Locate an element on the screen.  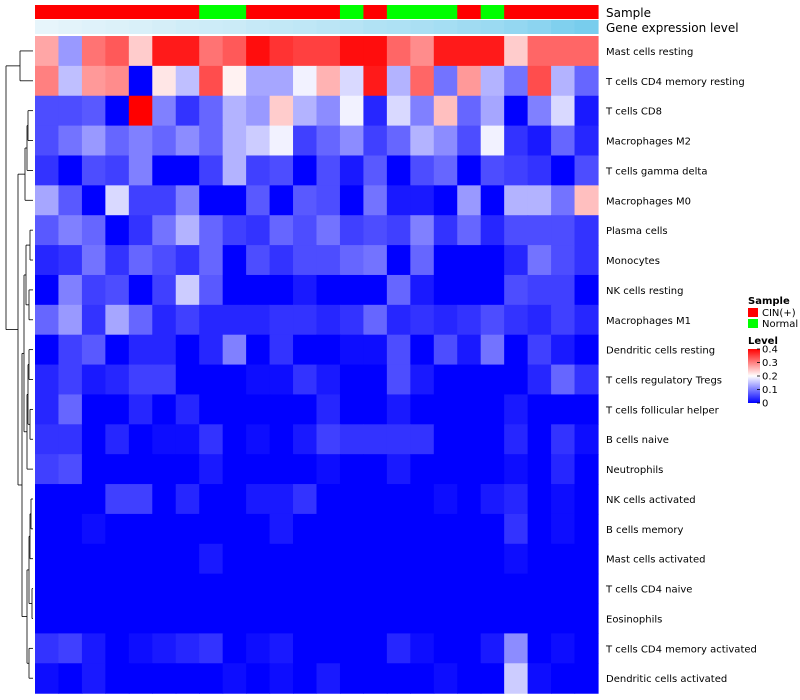
level-tick-label: 0.3 is located at coordinates (770, 363).